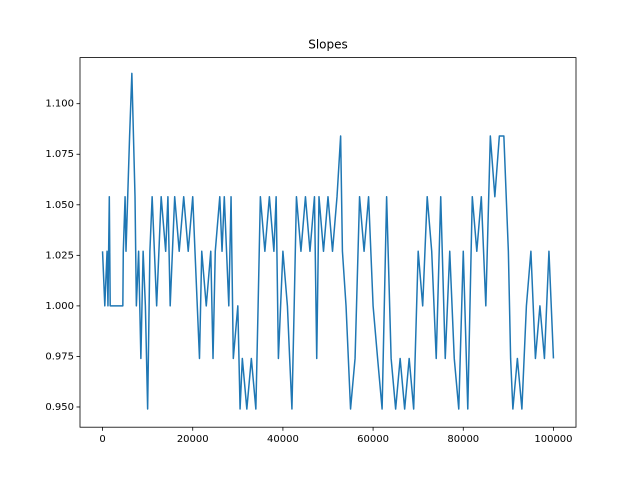 The image size is (640, 484). Describe the element at coordinates (59, 306) in the screenshot. I see `y-tick-label: 1.000` at that location.